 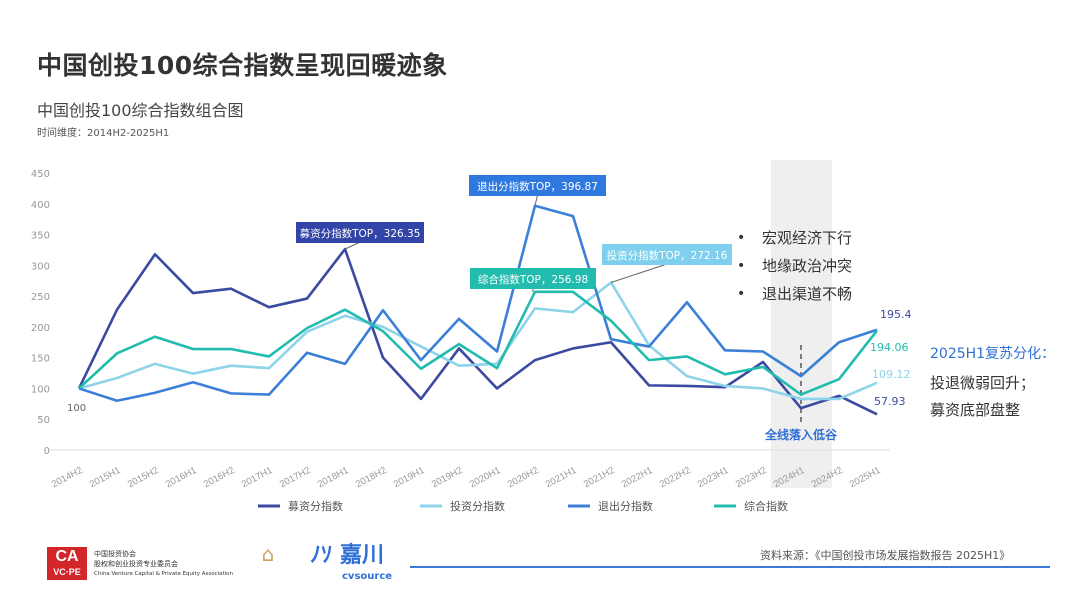 What do you see at coordinates (40, 174) in the screenshot?
I see `y-tick-label: 450` at bounding box center [40, 174].